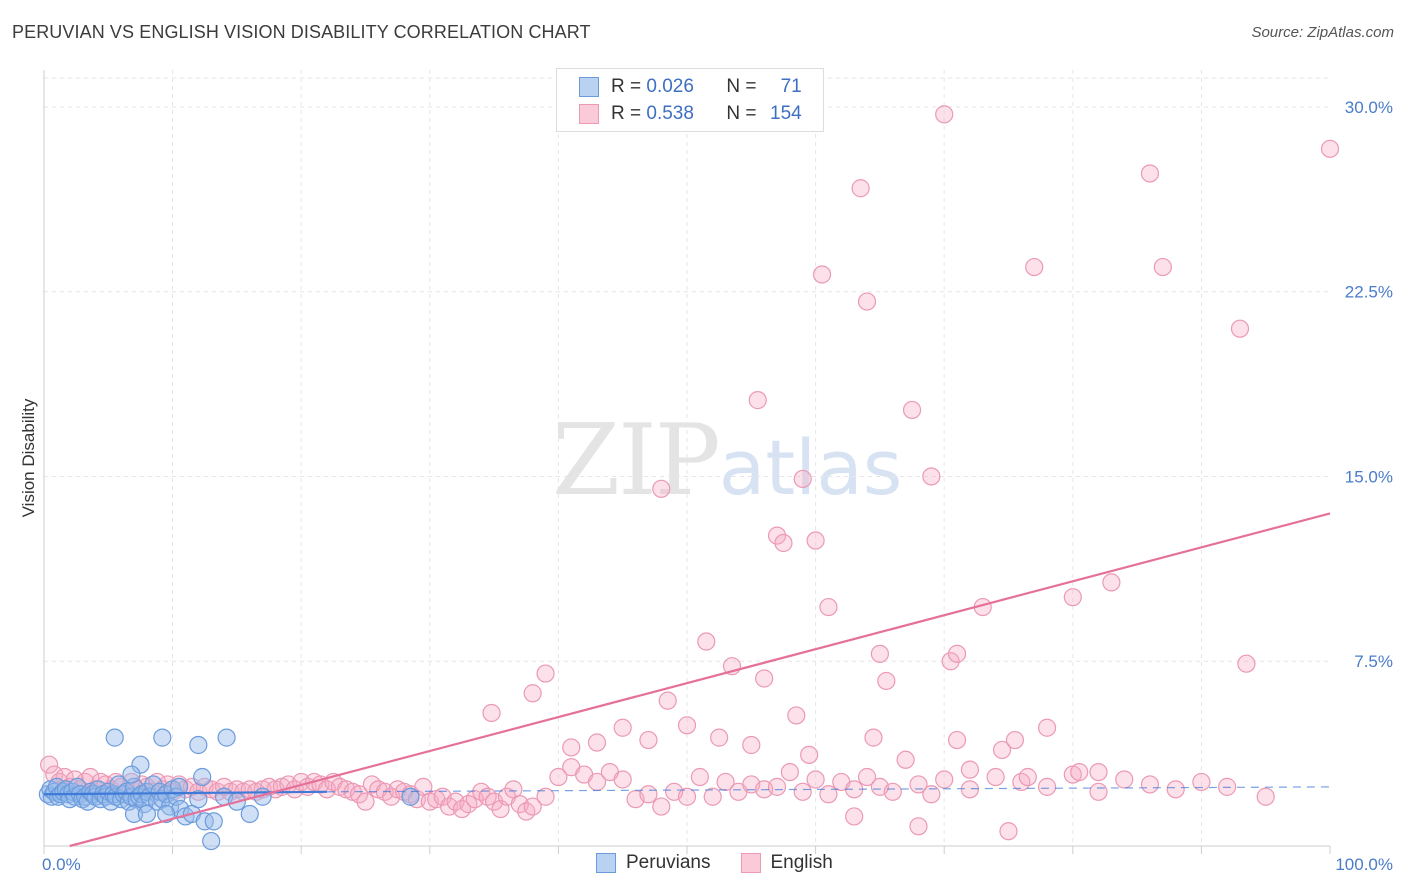 The image size is (1406, 892). Describe the element at coordinates (28, 457) in the screenshot. I see `y-axis-label: Vision Disability` at that location.